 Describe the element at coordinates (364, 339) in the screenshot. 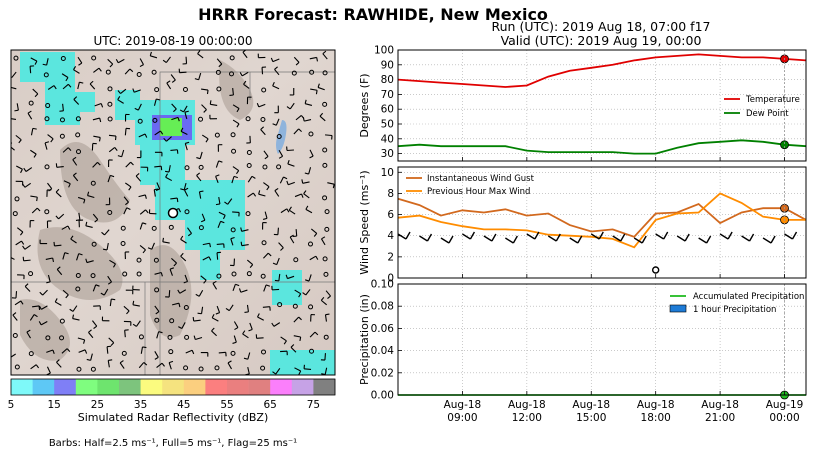

I see `y-axis-label: Precipitation (in)` at that location.